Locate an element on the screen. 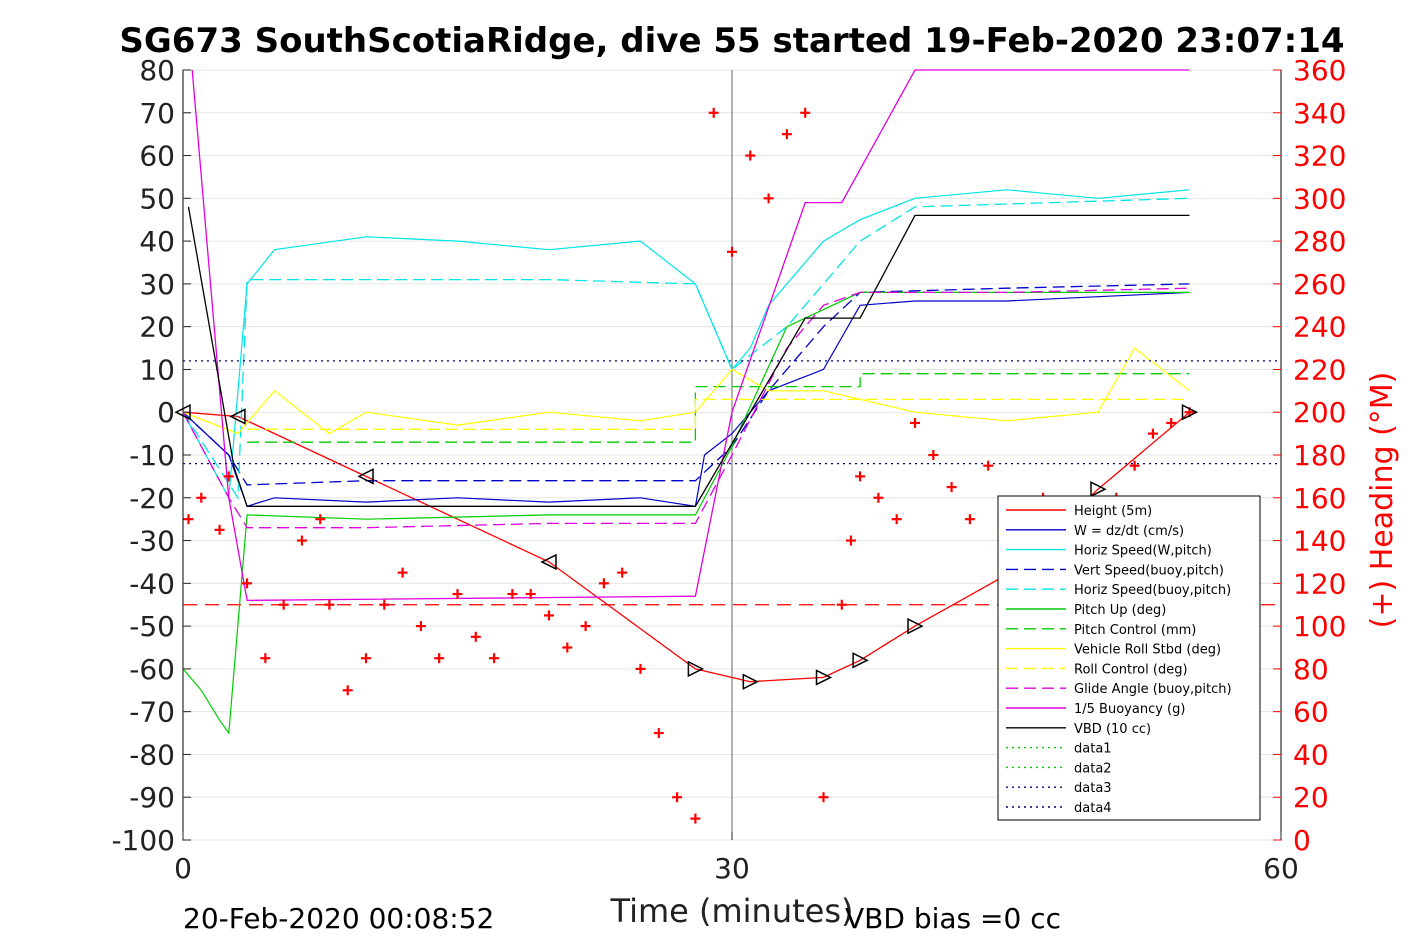  legend-label-pitch_ctrl: Pitch Control (mm) is located at coordinates (1135, 630).